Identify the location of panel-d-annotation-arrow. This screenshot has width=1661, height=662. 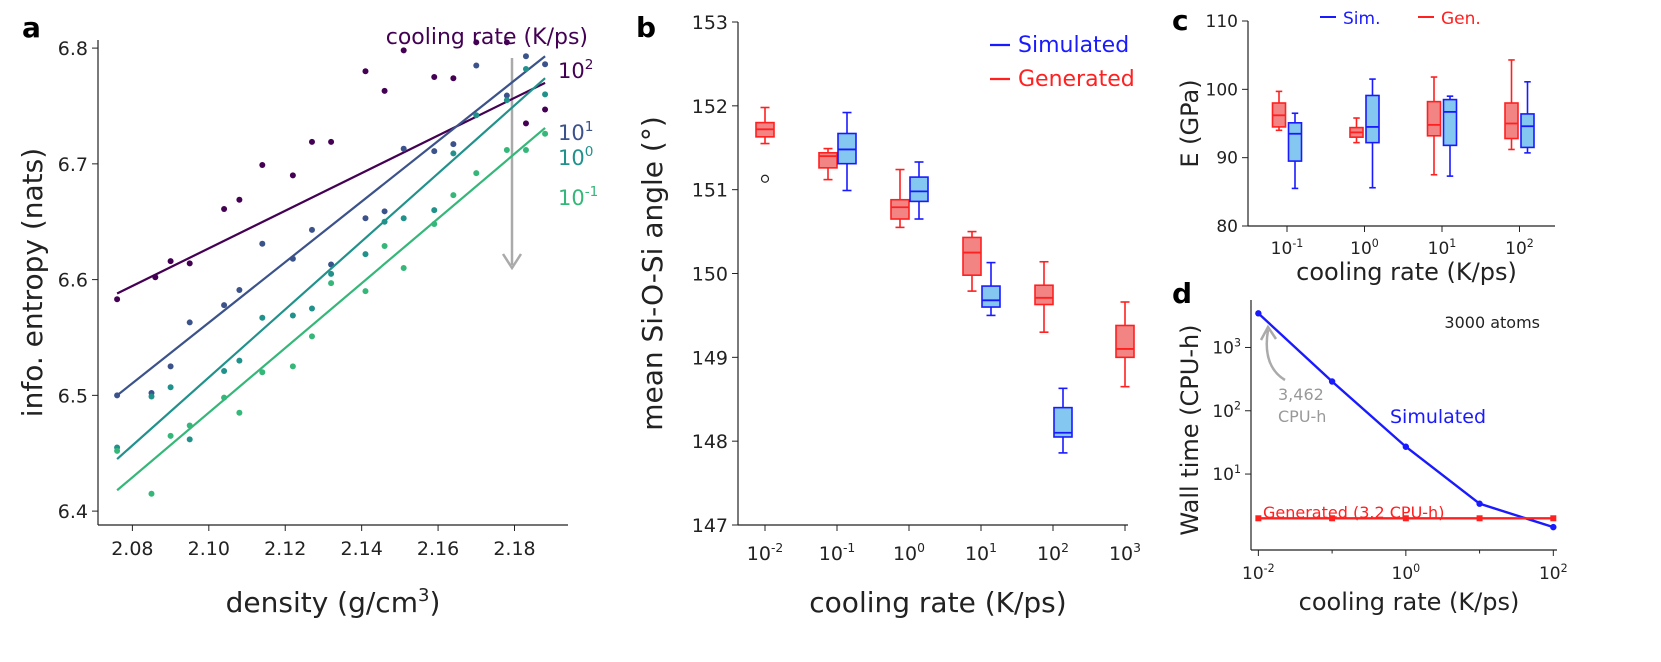
(1275, 355).